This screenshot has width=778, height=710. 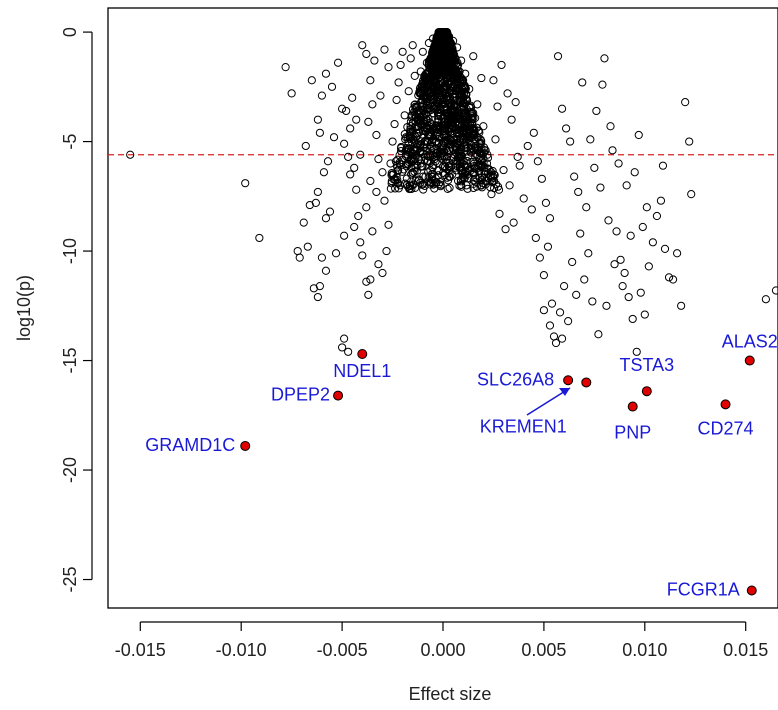 I want to click on gene-label: NDEL1, so click(x=362, y=371).